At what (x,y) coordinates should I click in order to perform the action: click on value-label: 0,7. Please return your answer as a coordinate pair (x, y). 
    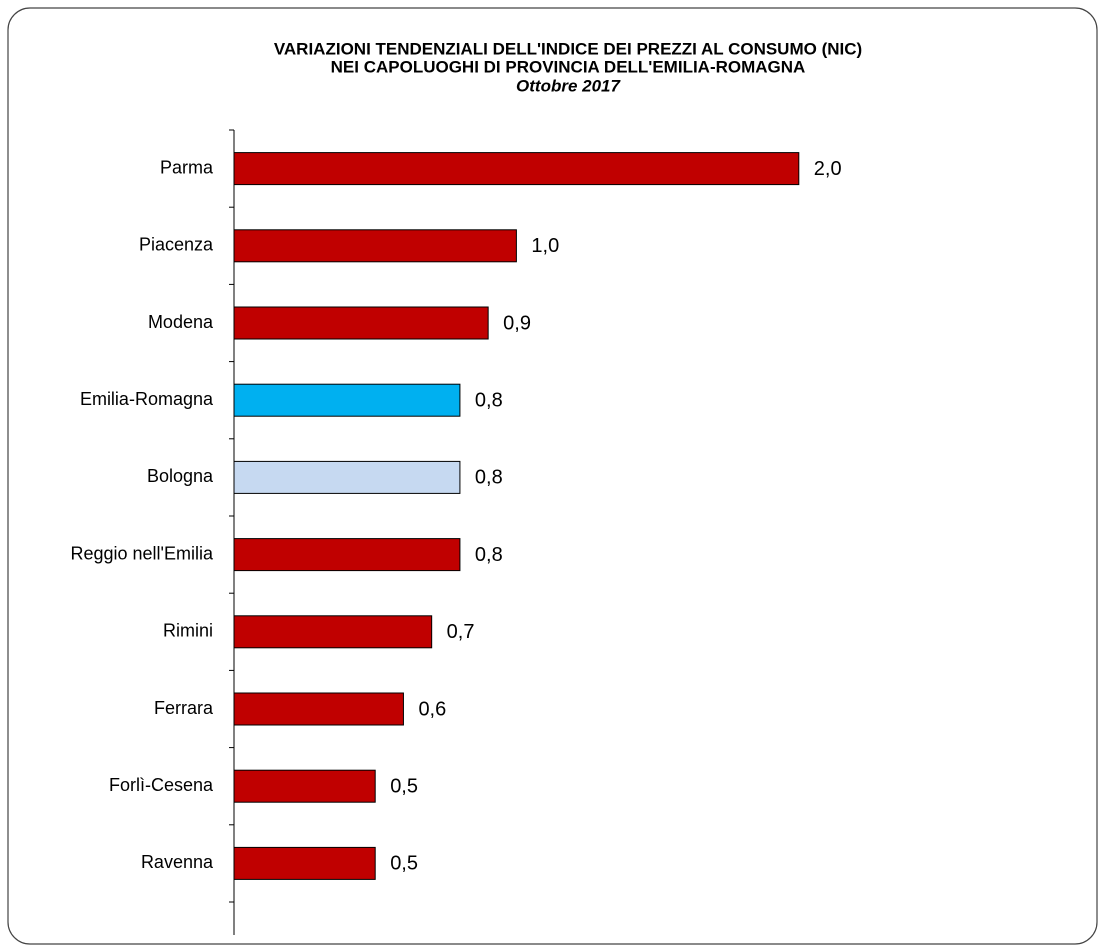
    Looking at the image, I should click on (461, 632).